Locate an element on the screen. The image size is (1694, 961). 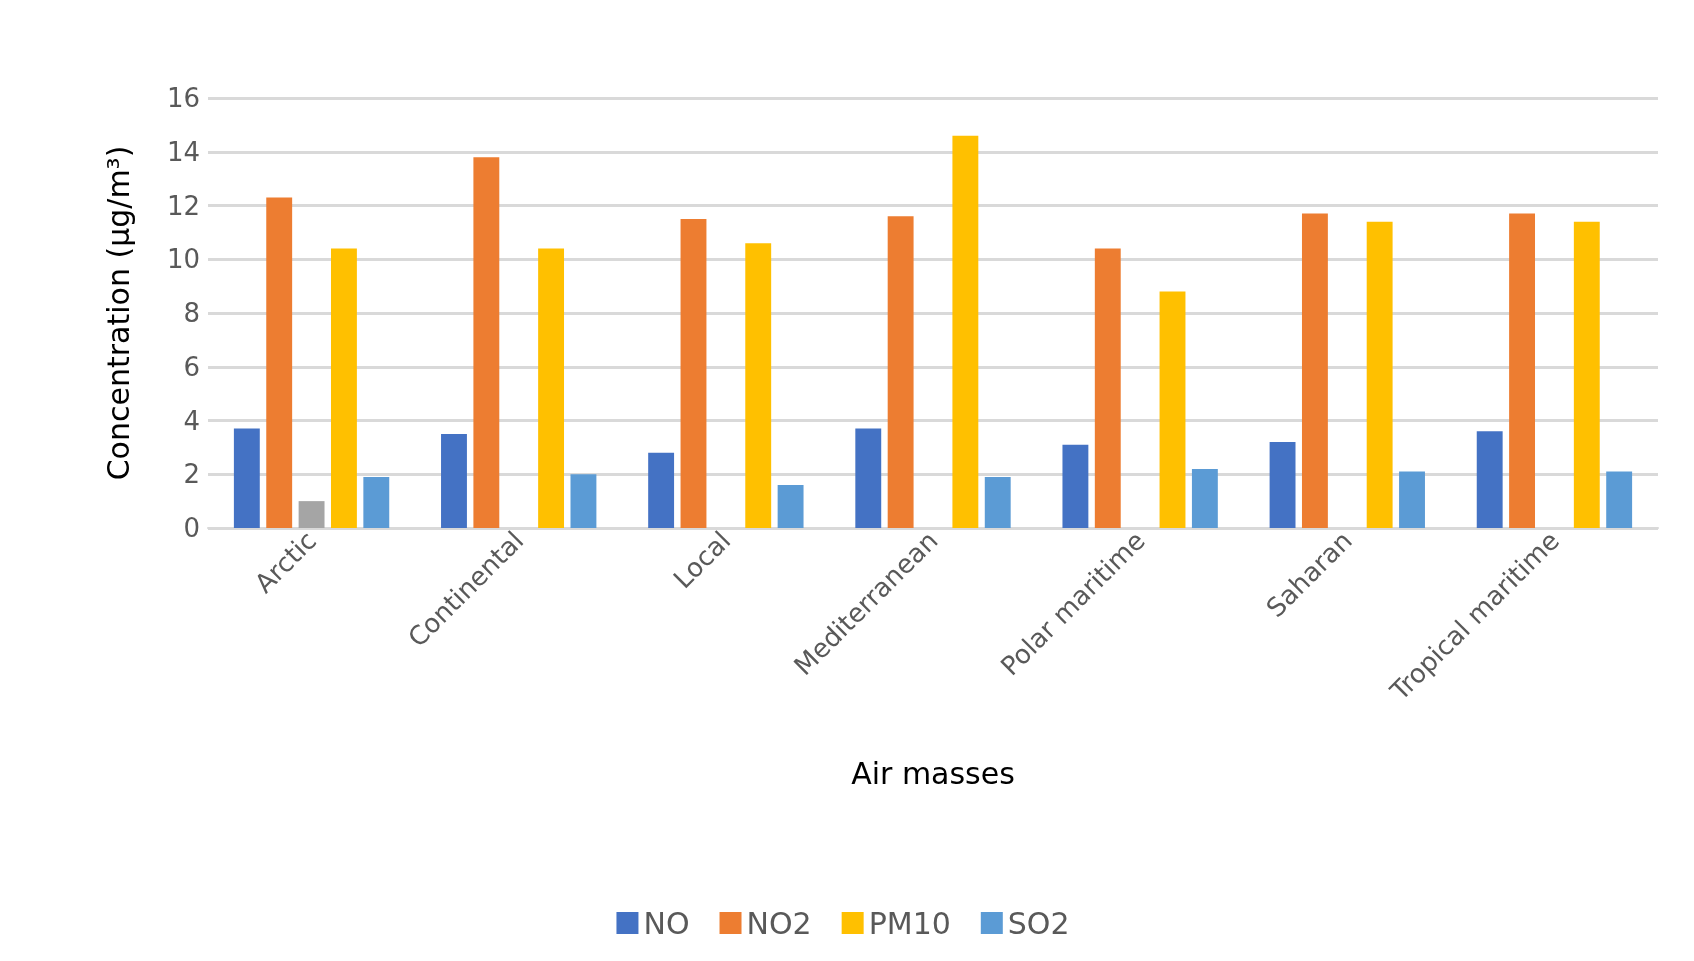
y-tick-label: 2 is located at coordinates (191, 474).